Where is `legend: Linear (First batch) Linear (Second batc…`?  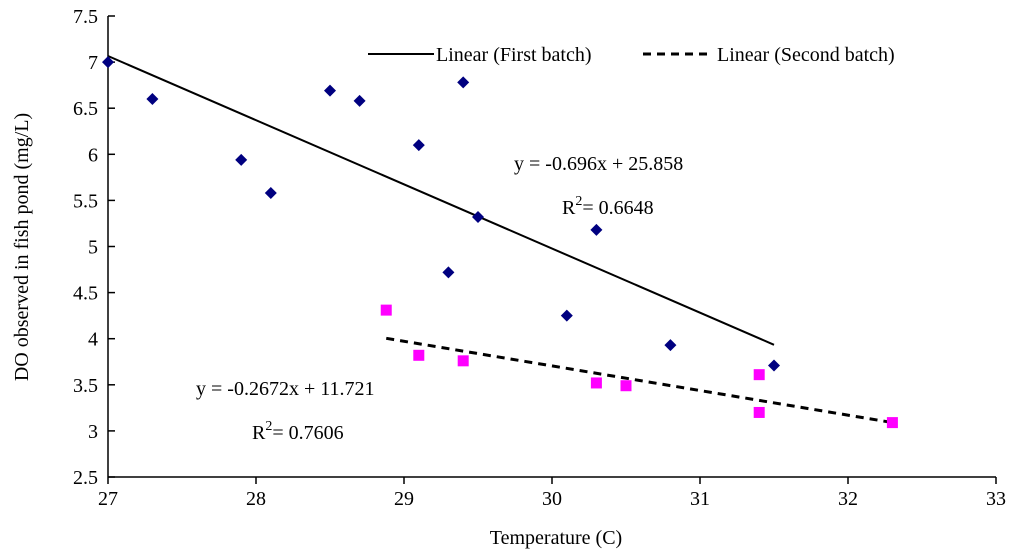 legend: Linear (First batch) Linear (Second batc… is located at coordinates (631, 55).